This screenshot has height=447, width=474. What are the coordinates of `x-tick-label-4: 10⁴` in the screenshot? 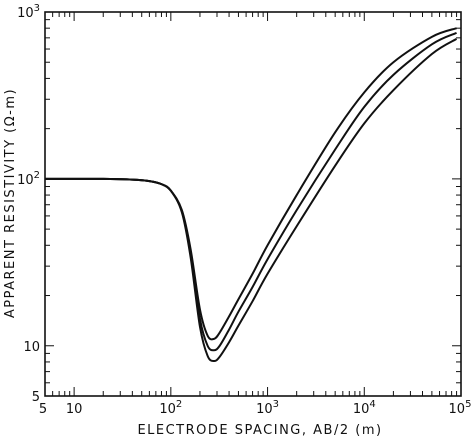 It's located at (364, 408).